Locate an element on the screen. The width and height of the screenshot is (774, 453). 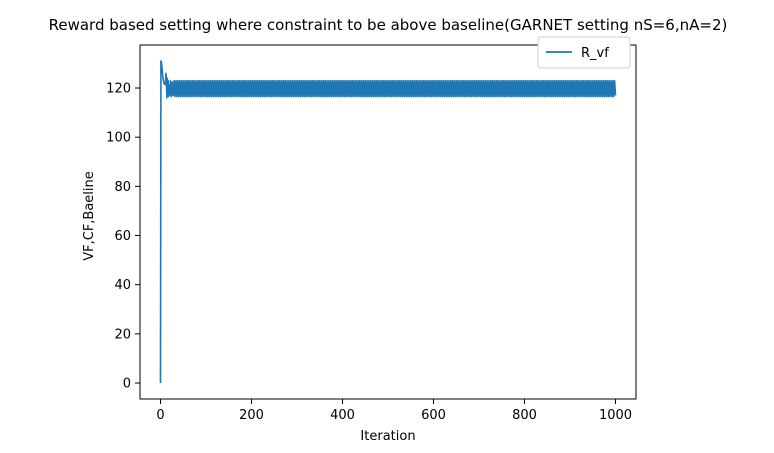
y-tick-label: 100 is located at coordinates (118, 138).